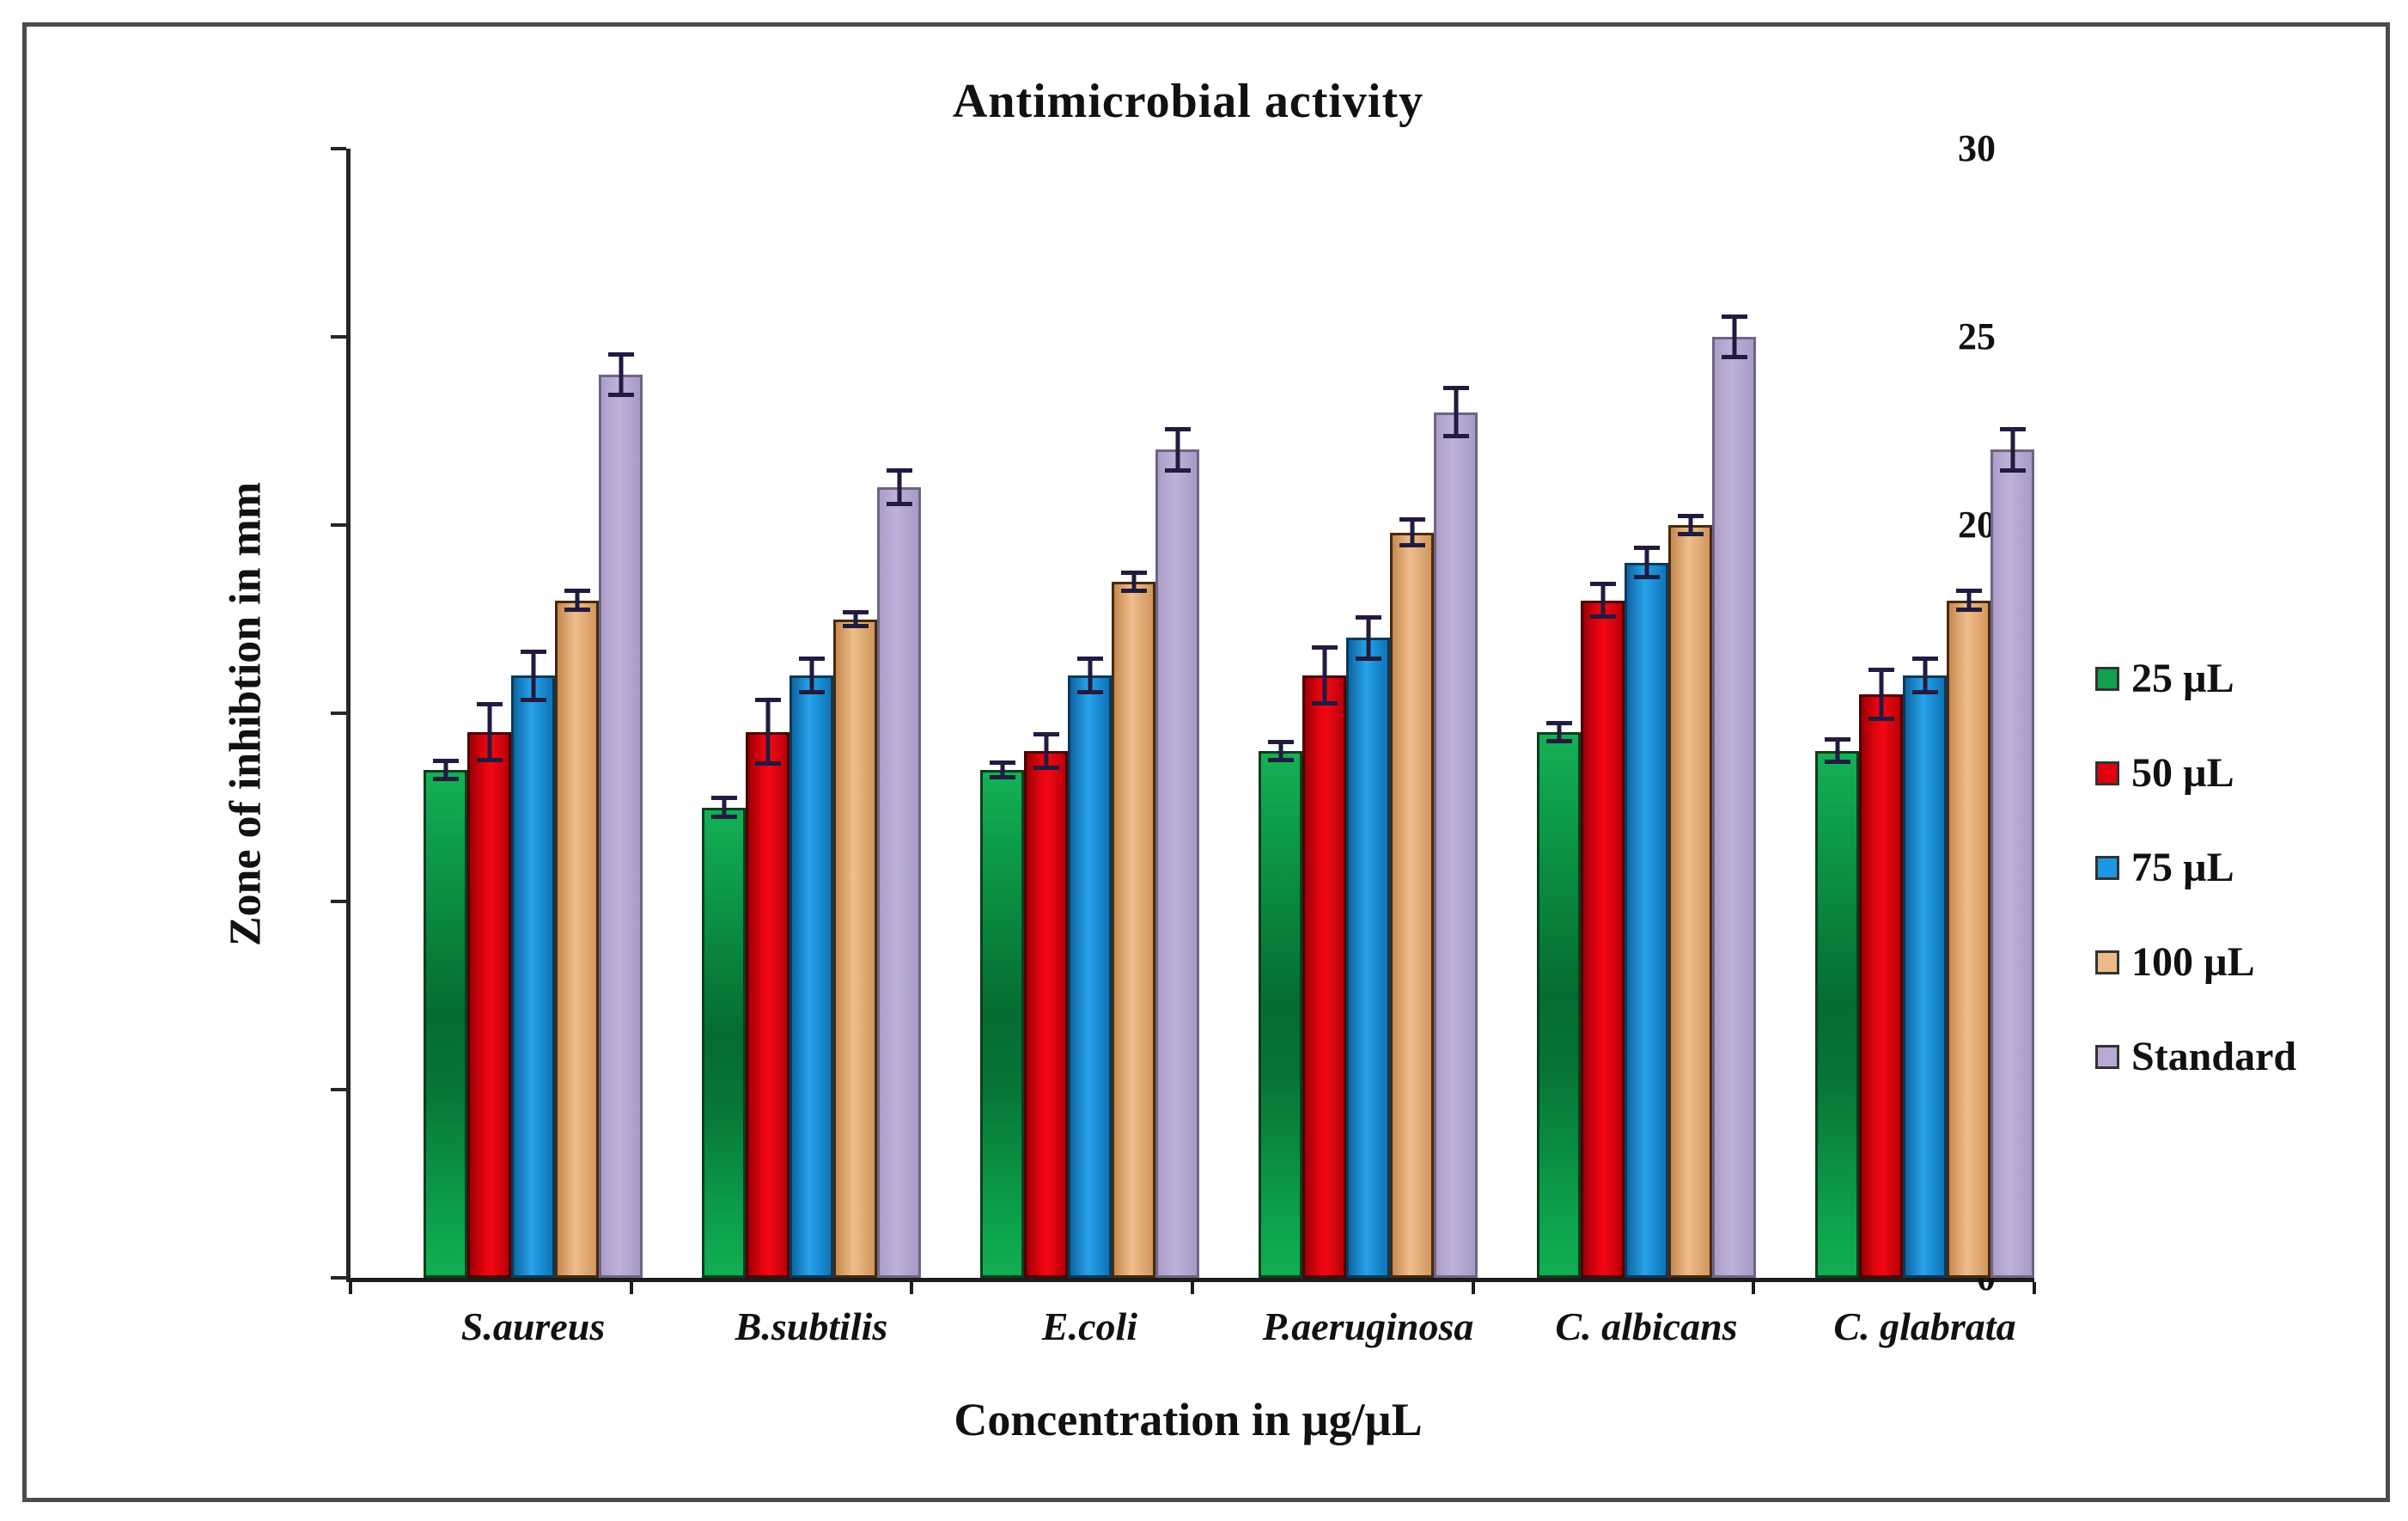  Describe the element at coordinates (1646, 1326) in the screenshot. I see `category-label-C.-albicans: C. albicans` at that location.